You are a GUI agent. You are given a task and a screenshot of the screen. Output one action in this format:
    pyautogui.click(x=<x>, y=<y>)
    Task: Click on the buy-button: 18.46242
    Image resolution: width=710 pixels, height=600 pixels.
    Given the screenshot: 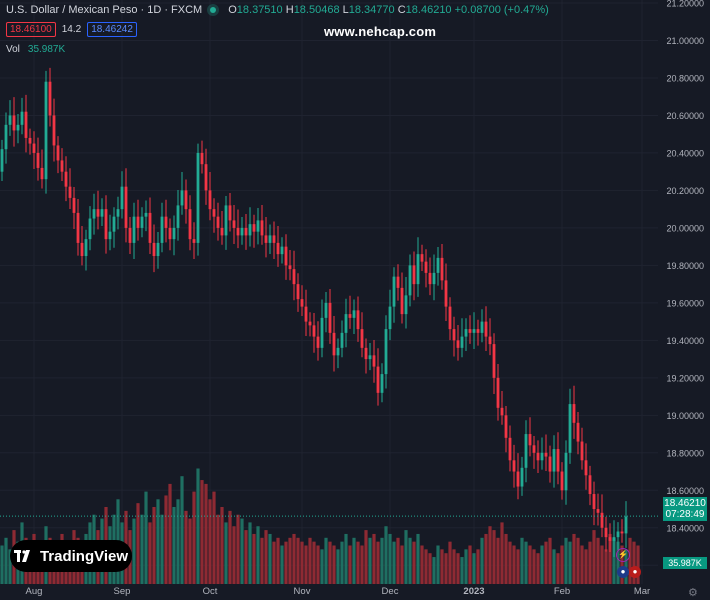 What is the action you would take?
    pyautogui.click(x=112, y=29)
    